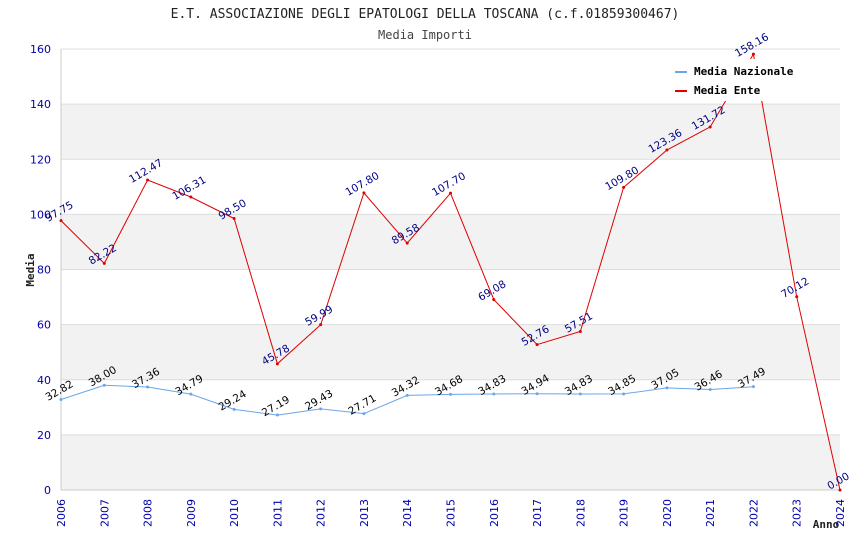 The width and height of the screenshot is (850, 550). What do you see at coordinates (44, 325) in the screenshot?
I see `y-tick-label: 60` at bounding box center [44, 325].